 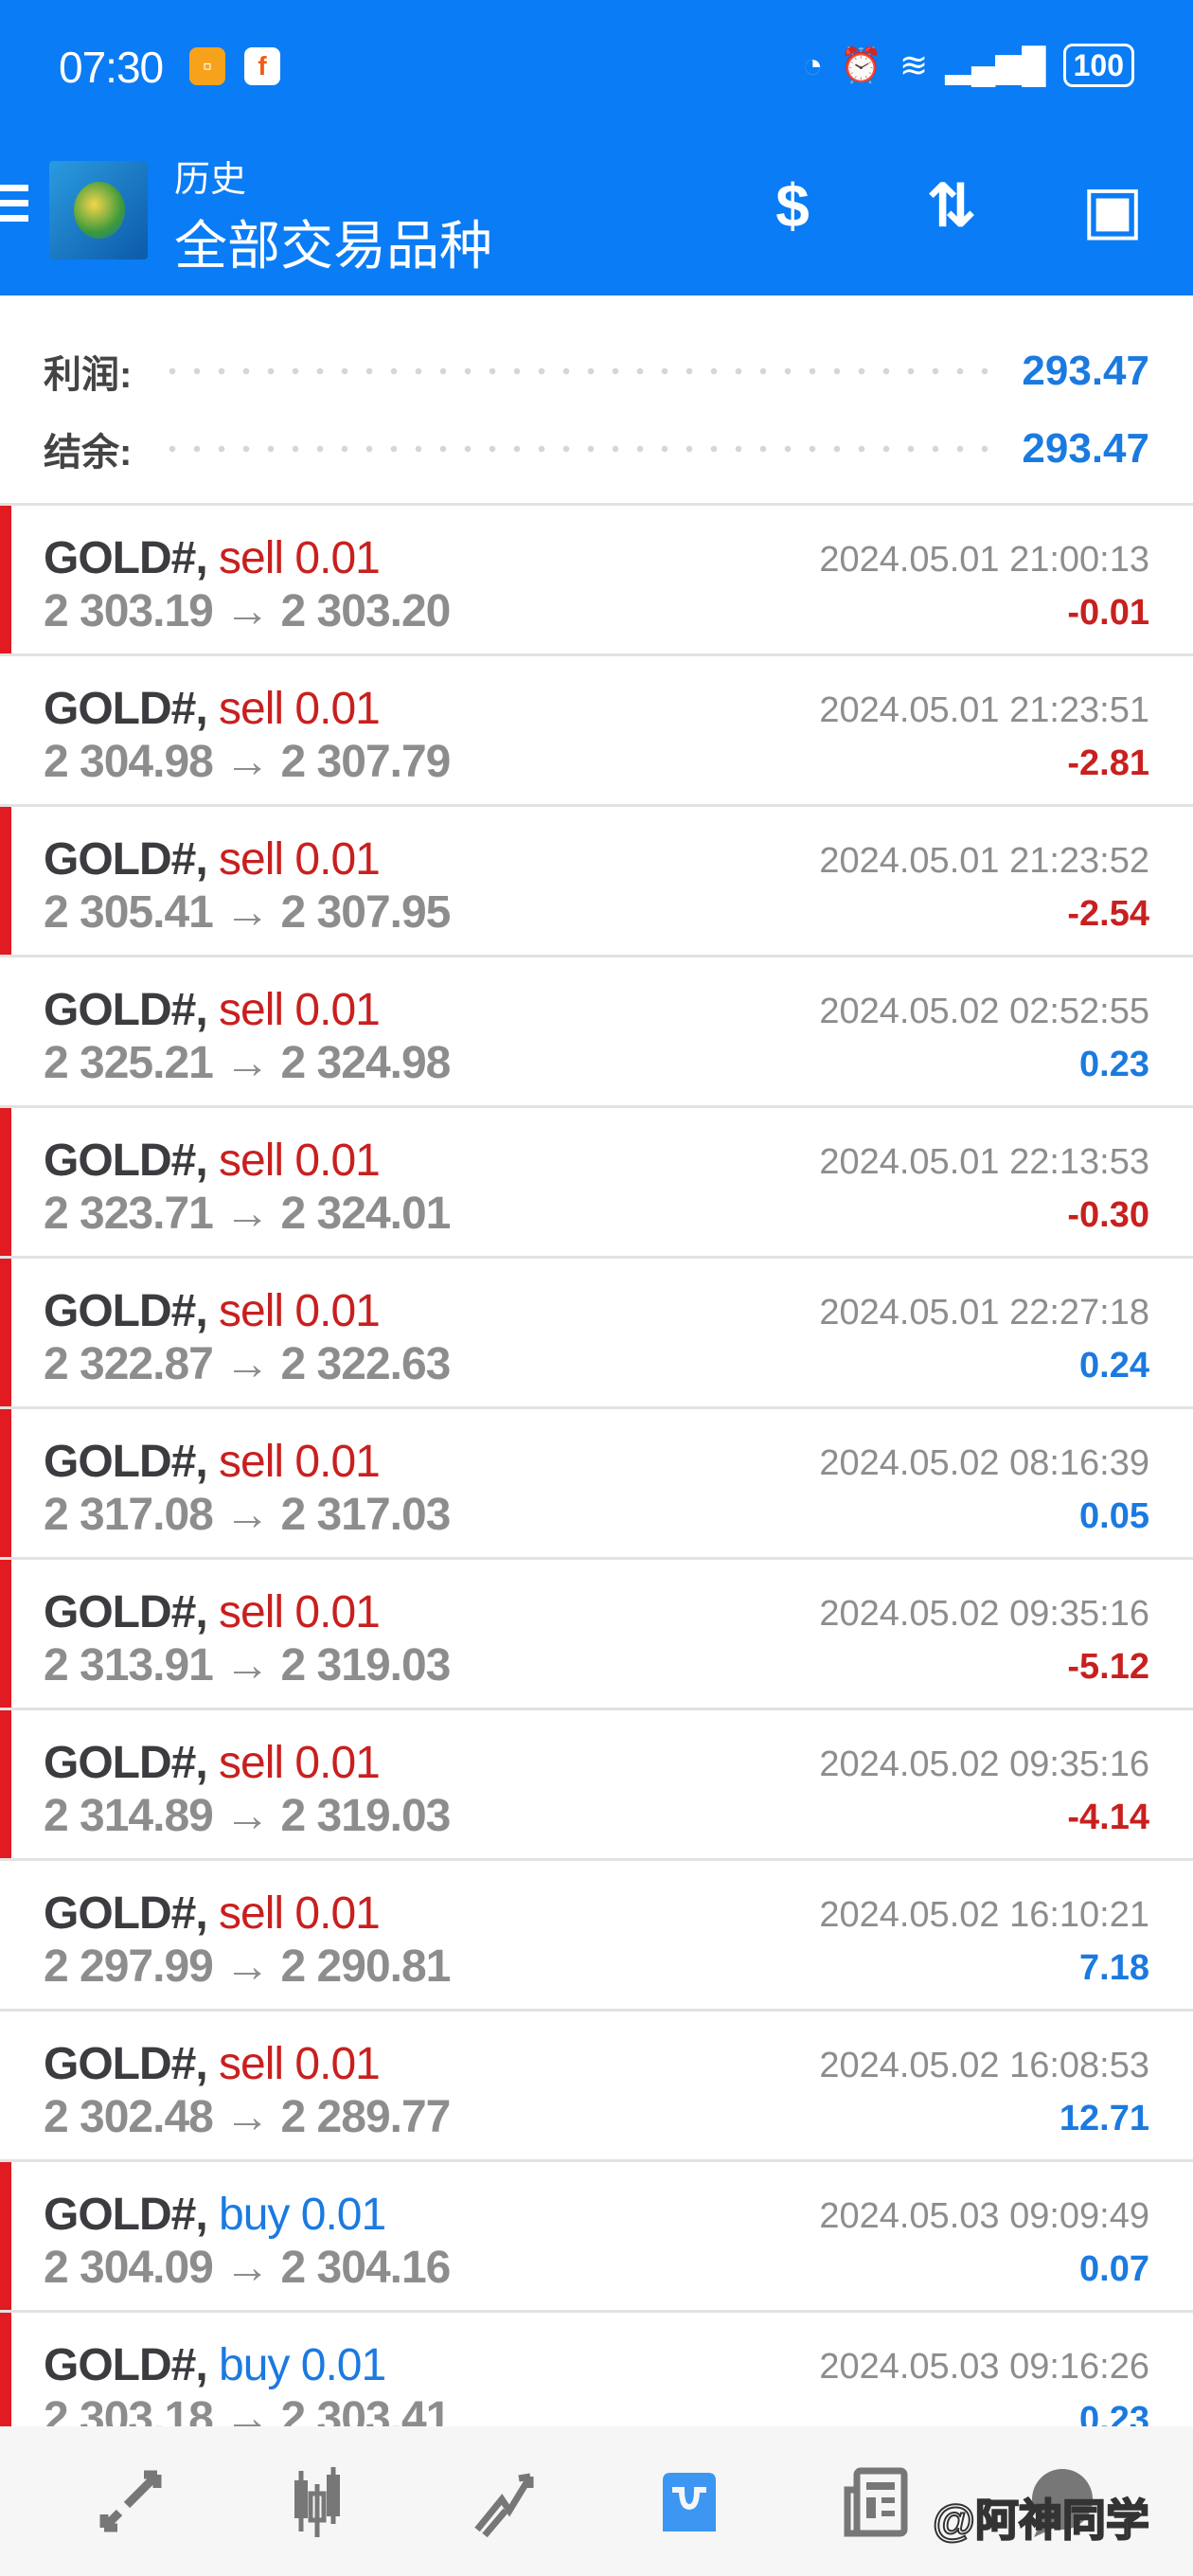 What do you see at coordinates (1104, 2118) in the screenshot?
I see `trade-profit: 12.71` at bounding box center [1104, 2118].